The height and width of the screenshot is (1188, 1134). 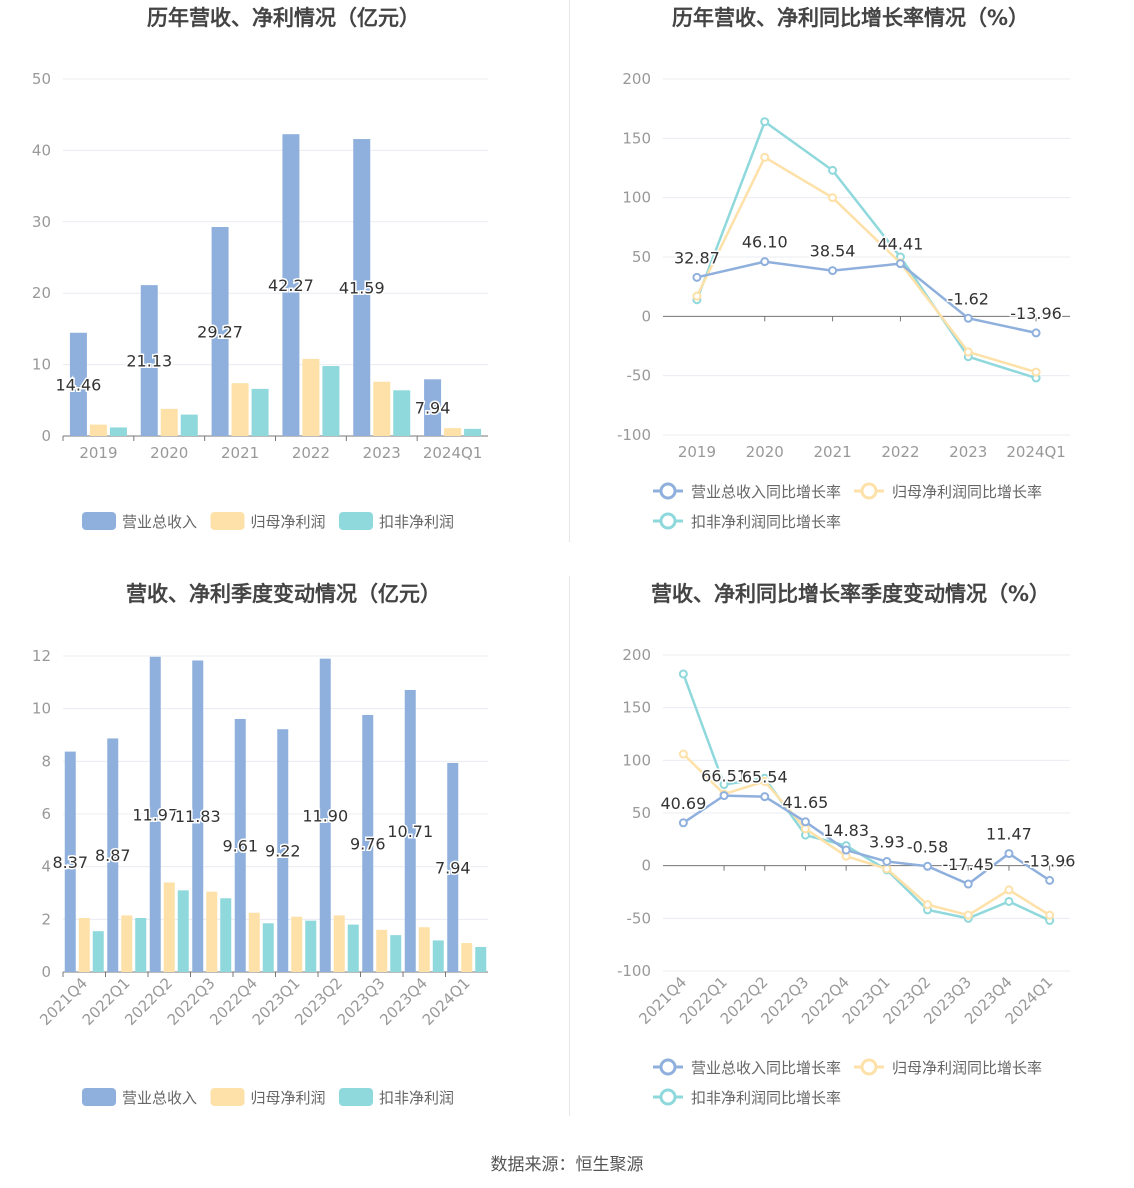 I want to click on data-source-note: 数据来源：恒生聚源, so click(x=567, y=1165).